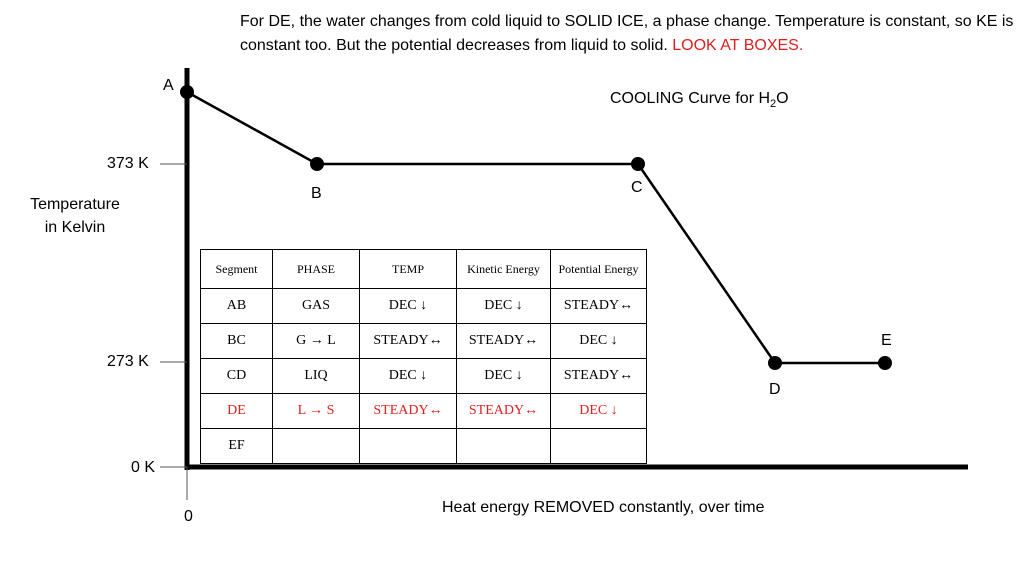 The image size is (1024, 576). I want to click on table-row: CD LIQ DEC ↓ DEC ↓ STEADY↔, so click(423, 376).